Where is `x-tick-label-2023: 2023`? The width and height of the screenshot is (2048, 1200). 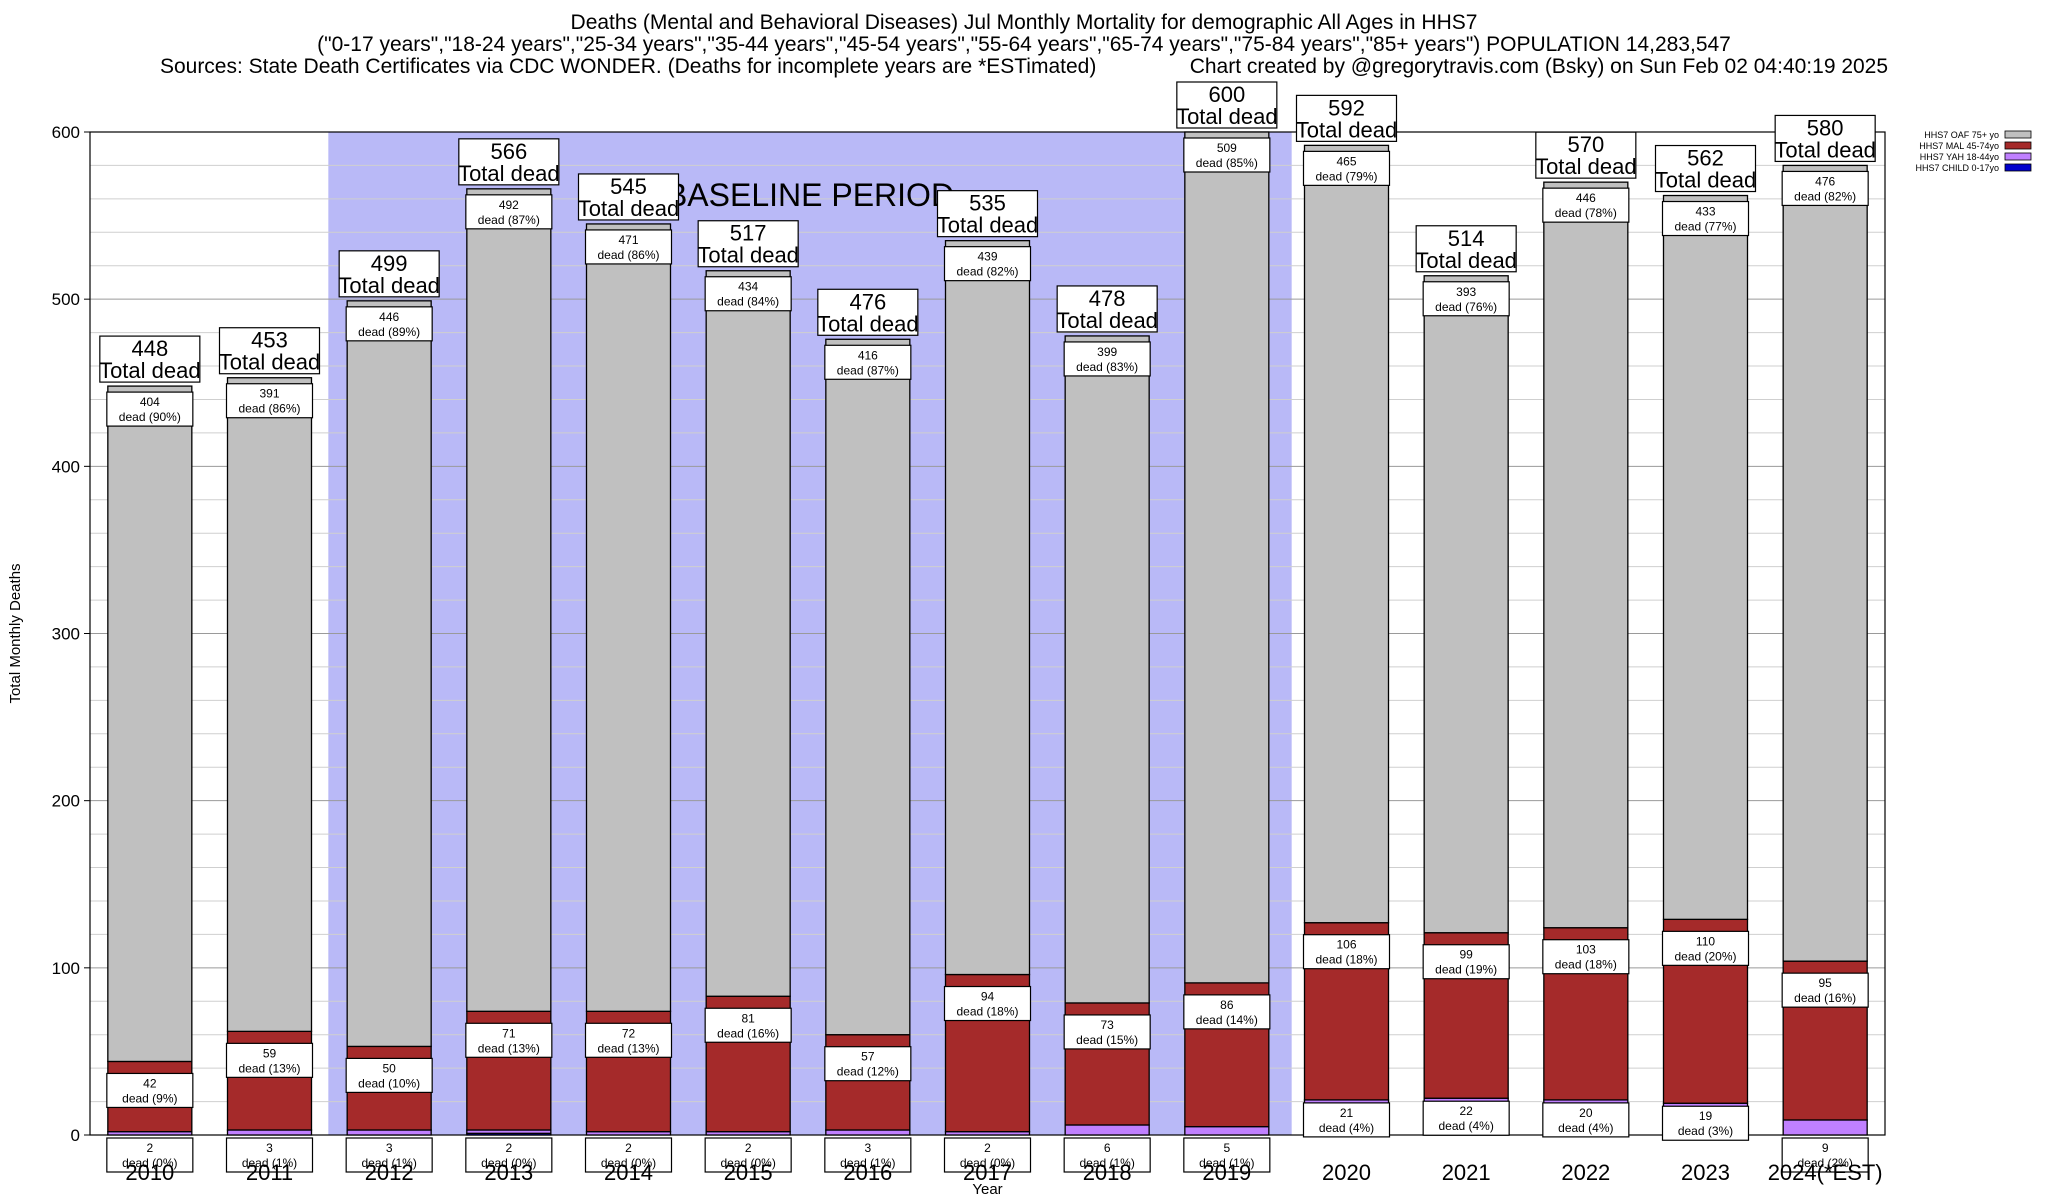
x-tick-label-2023: 2023 is located at coordinates (1705, 1172).